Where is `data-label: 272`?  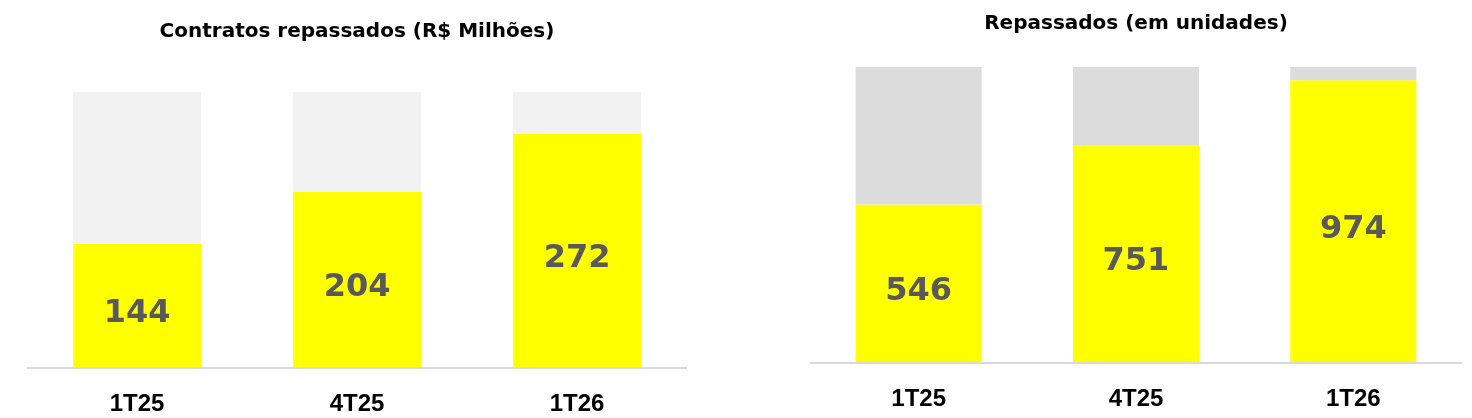
data-label: 272 is located at coordinates (577, 255).